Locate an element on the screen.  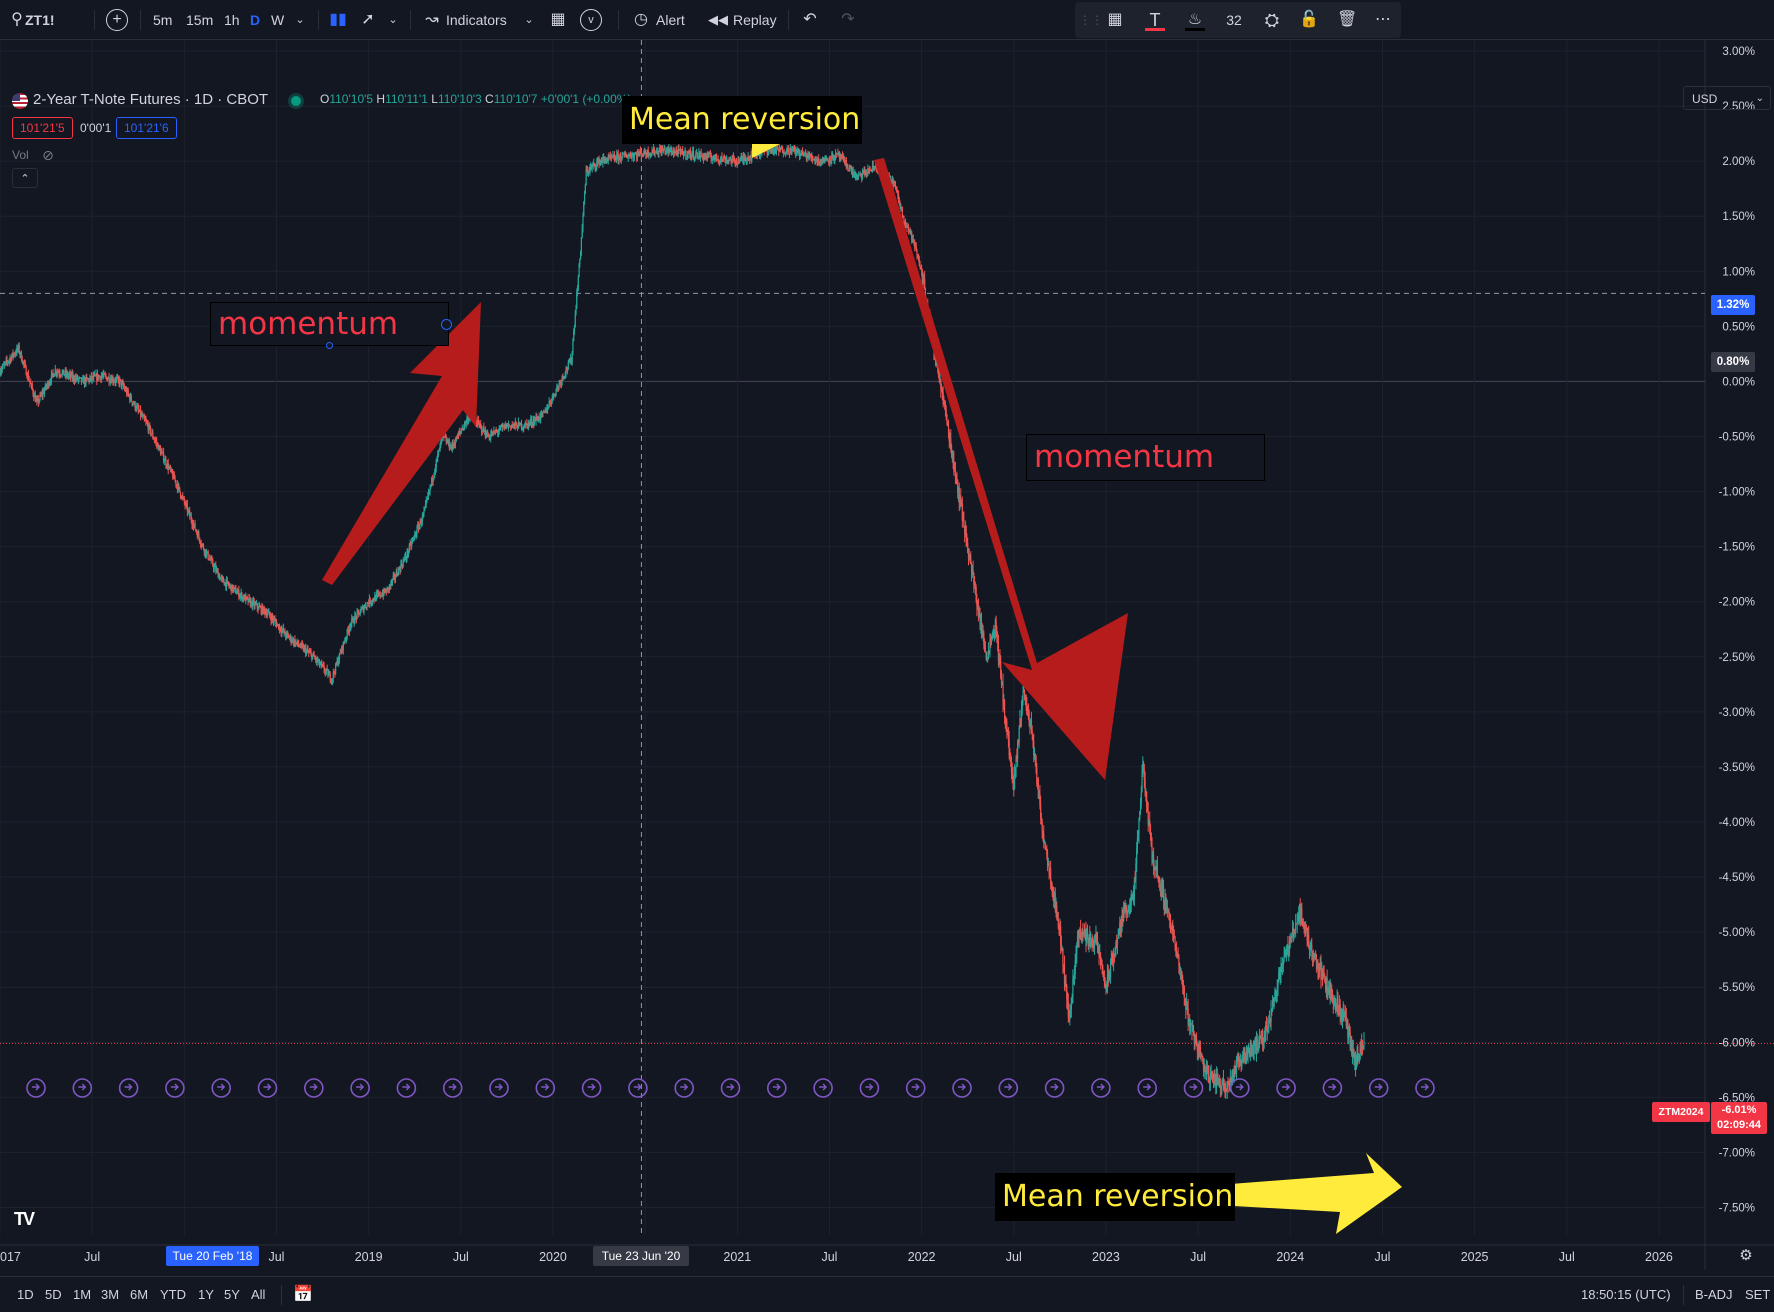
currency-selector: USD ⌄ is located at coordinates (1727, 98).